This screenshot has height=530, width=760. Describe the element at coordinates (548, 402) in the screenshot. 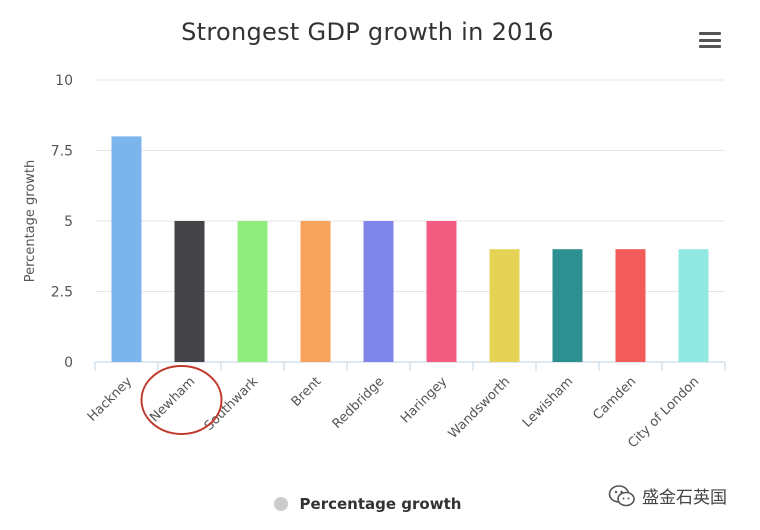

I see `x-tick-label: Lewisham` at that location.